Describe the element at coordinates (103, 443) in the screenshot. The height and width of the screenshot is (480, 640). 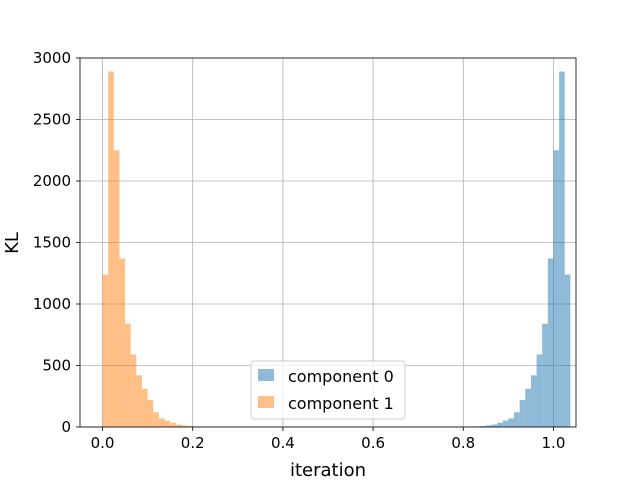
I see `x-tick-label: 0.0` at that location.